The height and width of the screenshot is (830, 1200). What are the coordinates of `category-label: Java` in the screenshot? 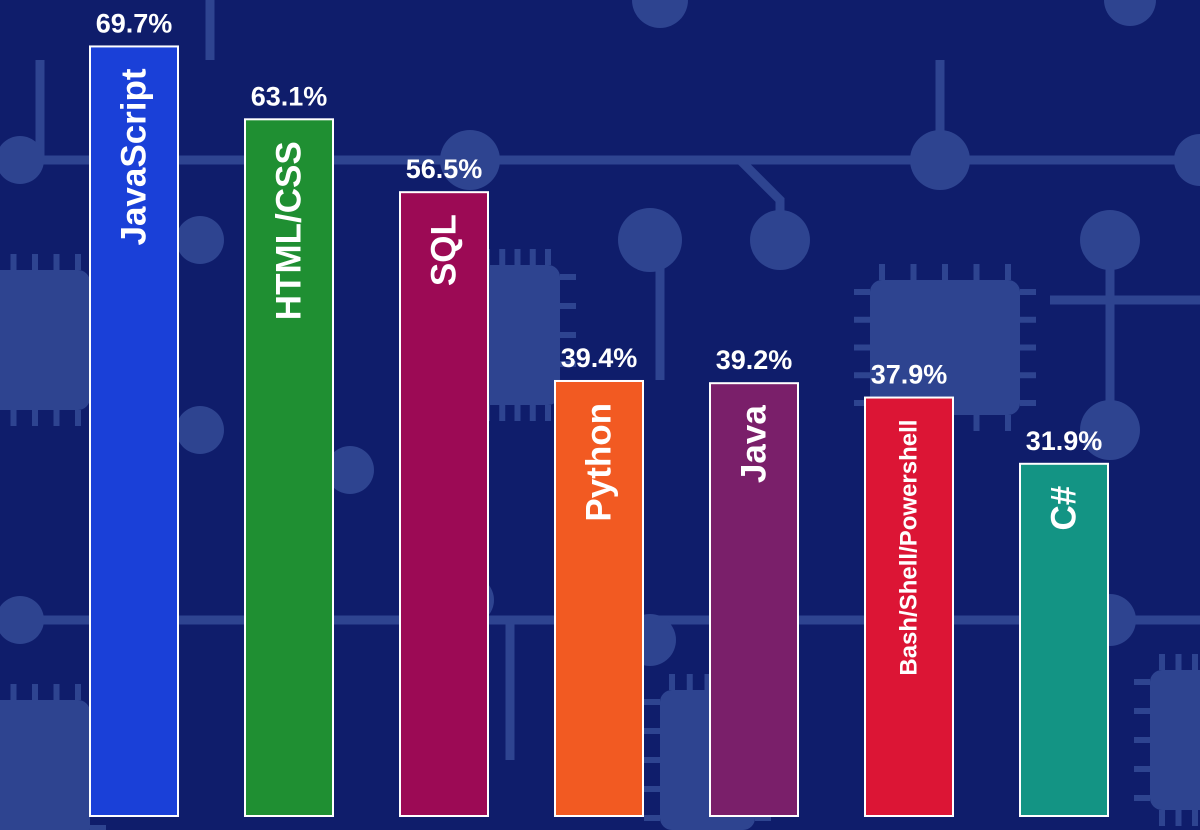 It's located at (754, 444).